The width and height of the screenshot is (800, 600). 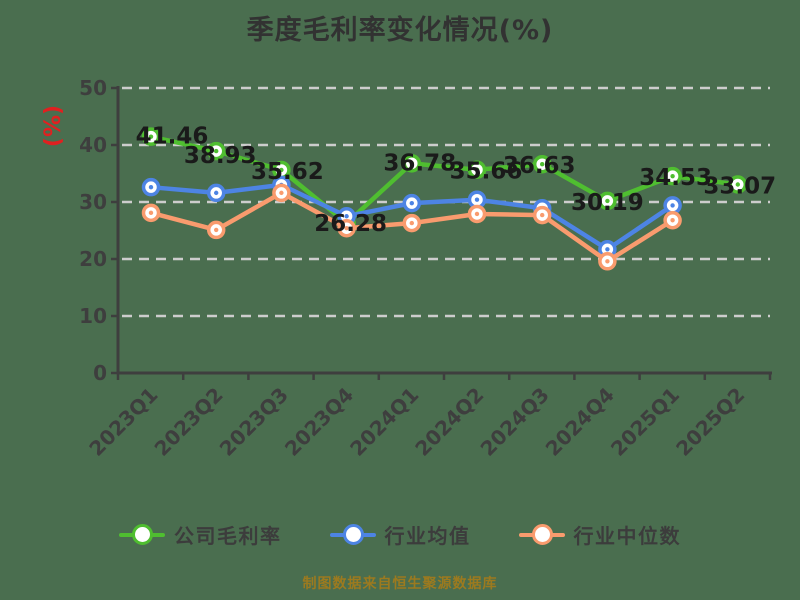 I want to click on x-category-label: 2024Q3, so click(x=515, y=422).